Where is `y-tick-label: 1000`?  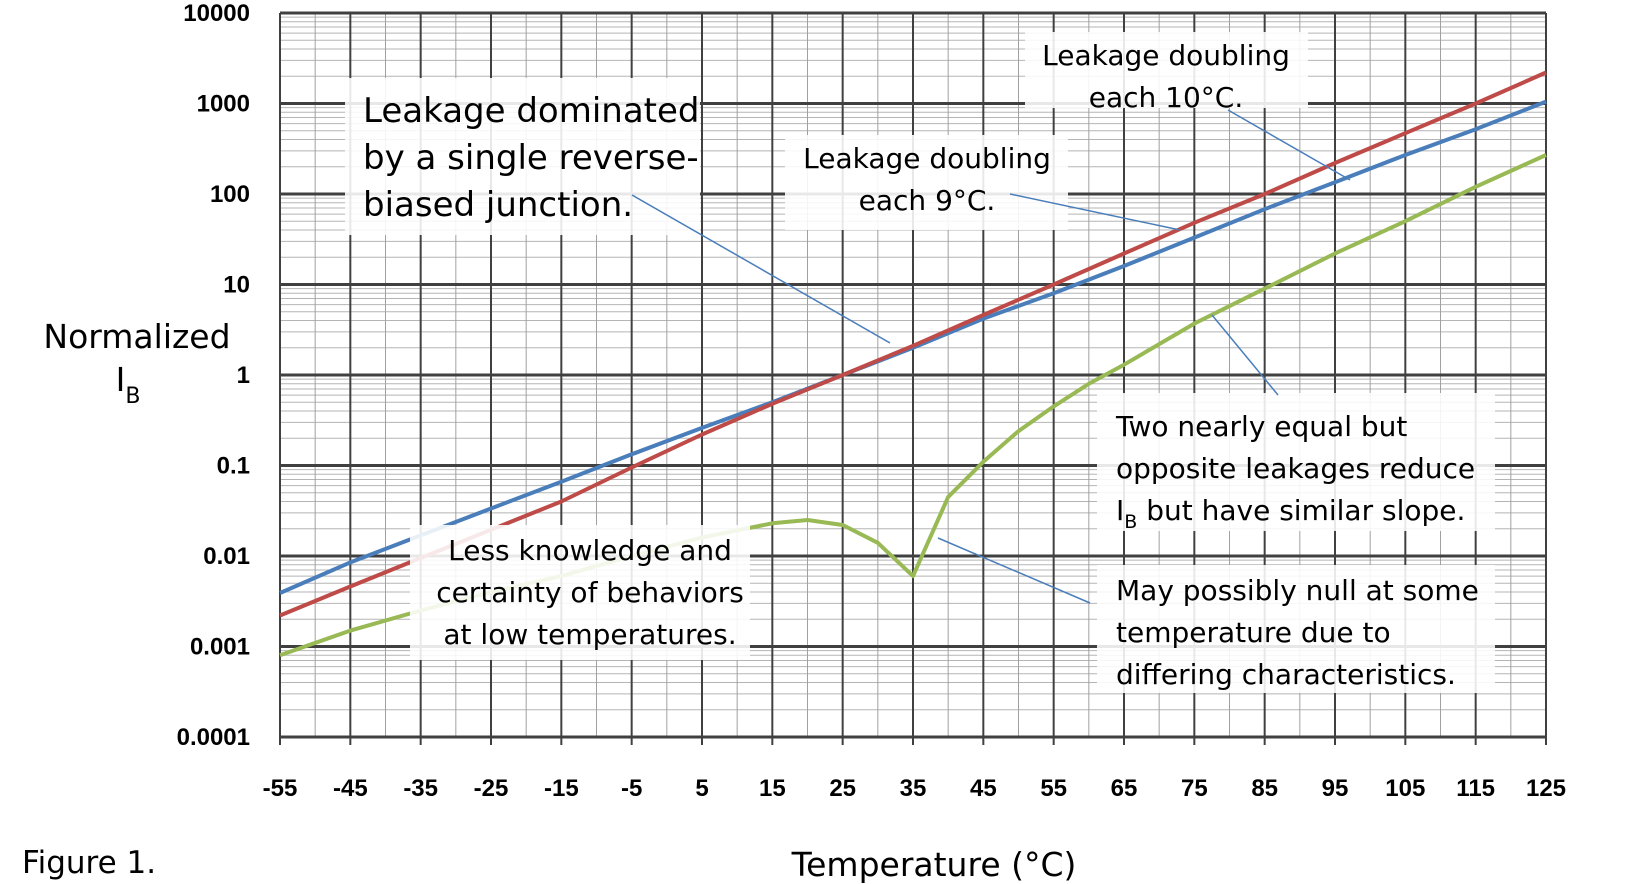 y-tick-label: 1000 is located at coordinates (223, 104).